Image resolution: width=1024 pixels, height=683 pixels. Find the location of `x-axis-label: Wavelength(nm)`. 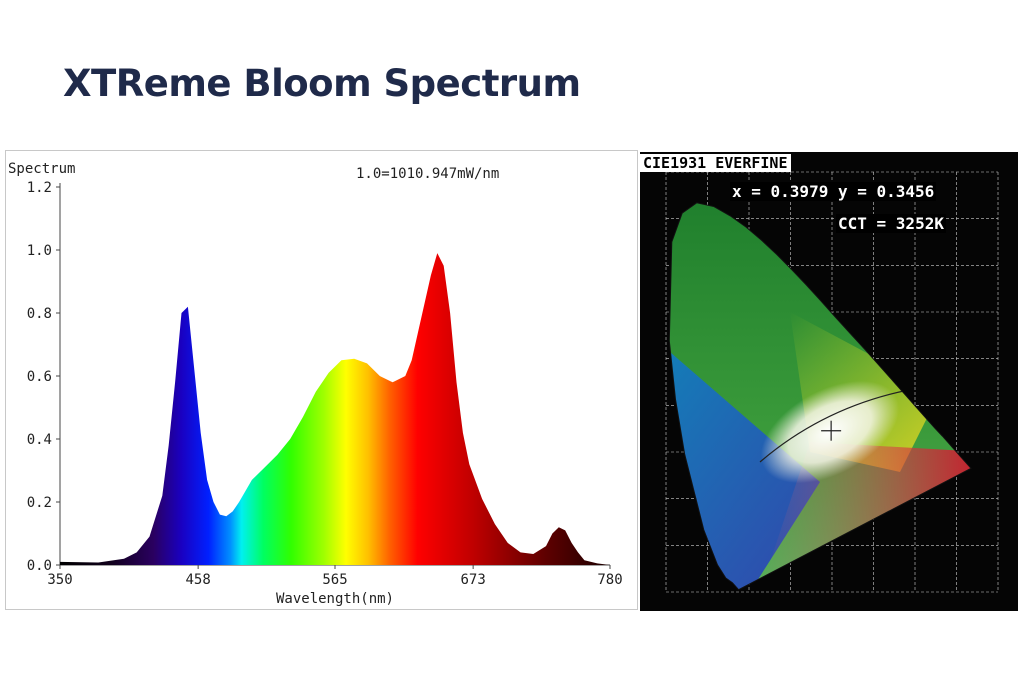

x-axis-label: Wavelength(nm) is located at coordinates (335, 599).